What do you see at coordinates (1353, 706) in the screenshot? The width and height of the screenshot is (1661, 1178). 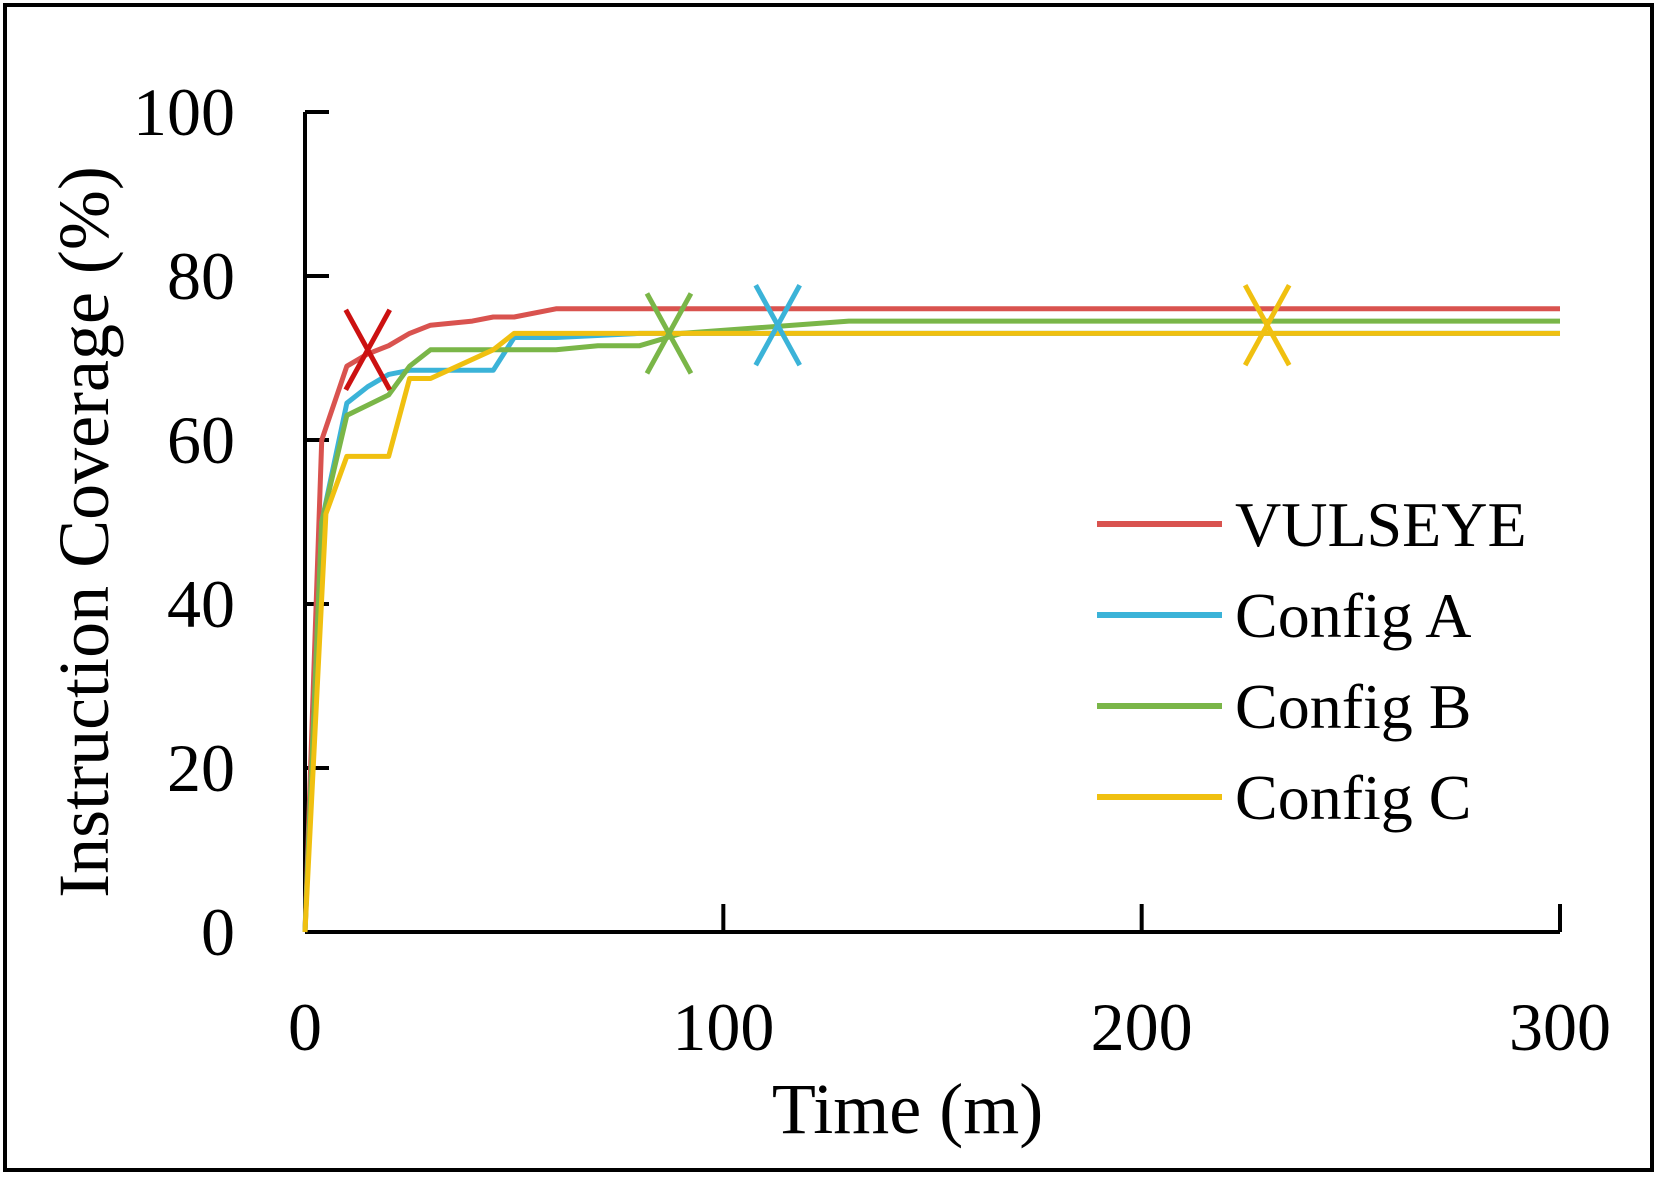 I see `legend-label: Config B` at bounding box center [1353, 706].